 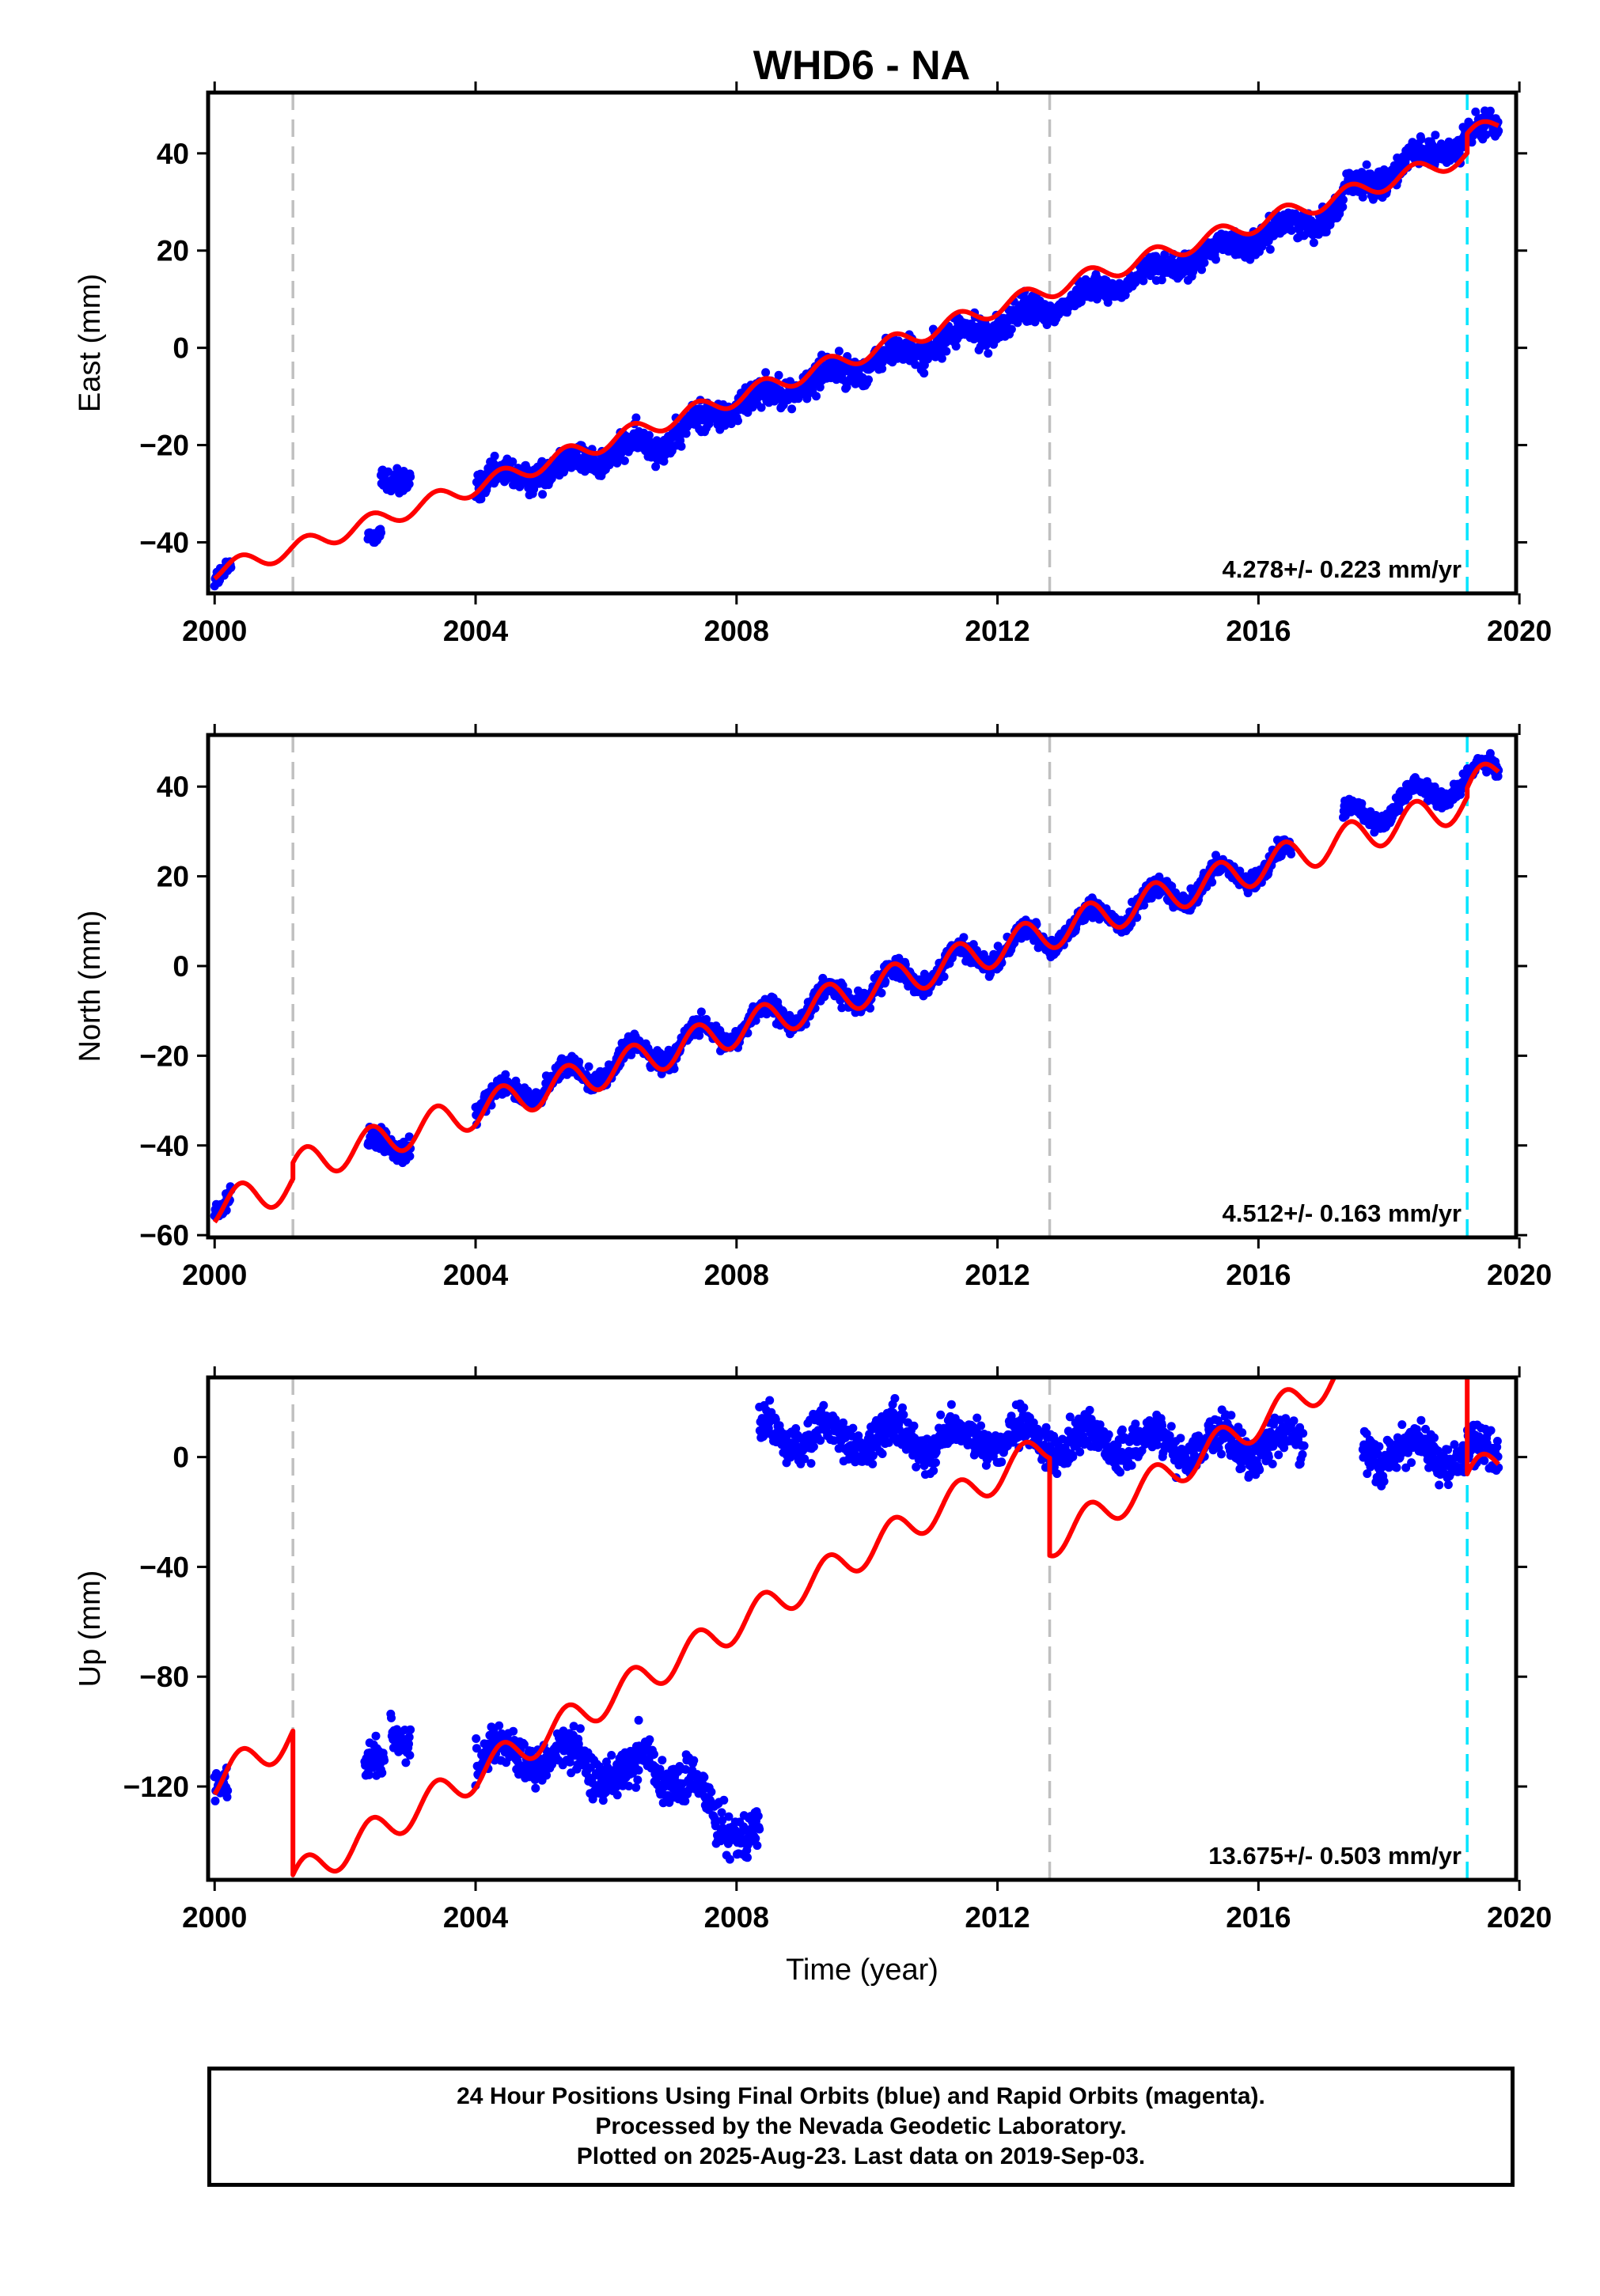 I want to click on x-tick-label-north: 2000, so click(x=214, y=1275).